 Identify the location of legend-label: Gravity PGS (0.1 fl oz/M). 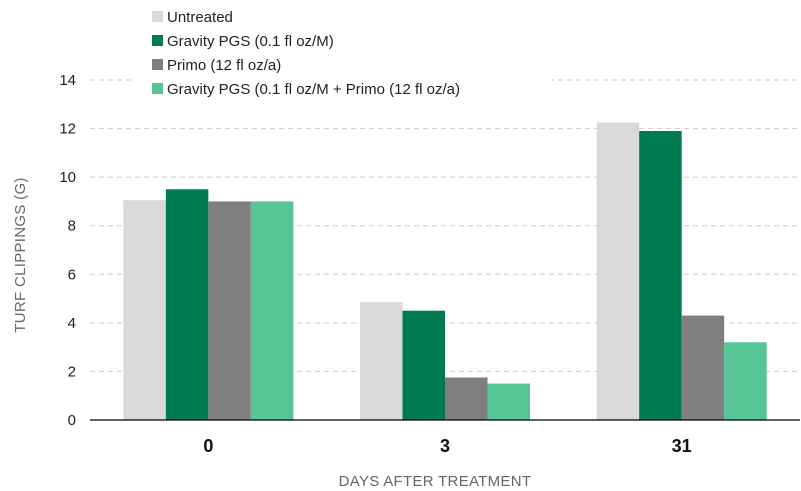
(250, 41).